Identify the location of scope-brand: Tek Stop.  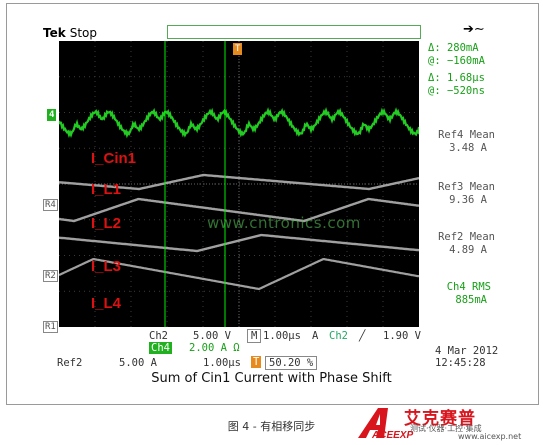
(70, 33).